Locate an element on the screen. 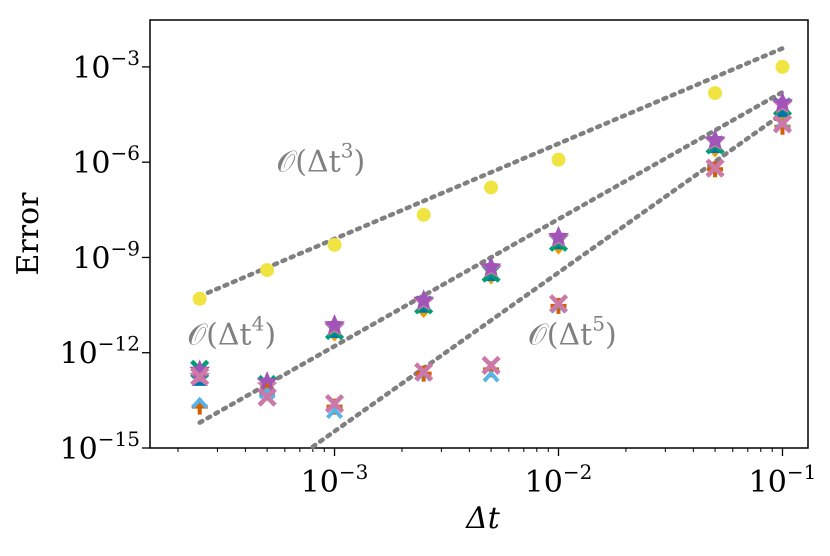 Image resolution: width=830 pixels, height=556 pixels. y-axis-title: Error is located at coordinates (28, 234).